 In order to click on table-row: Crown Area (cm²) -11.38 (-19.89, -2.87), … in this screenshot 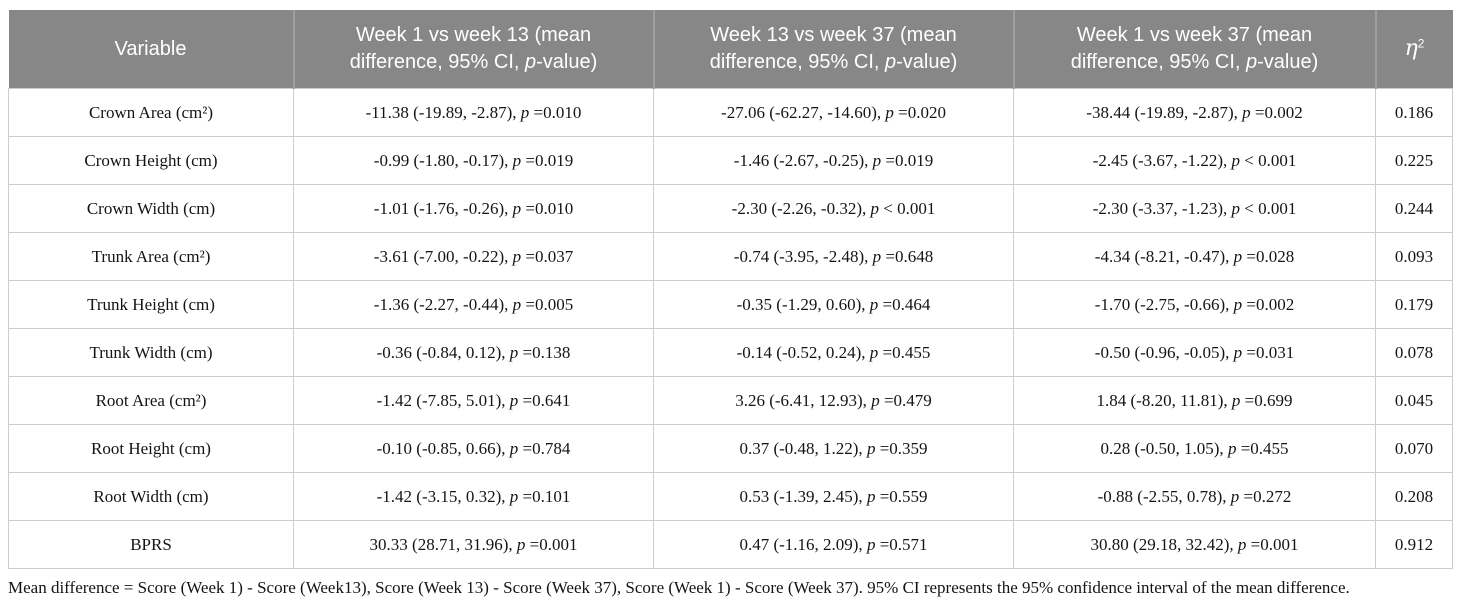, I will do `click(730, 112)`.